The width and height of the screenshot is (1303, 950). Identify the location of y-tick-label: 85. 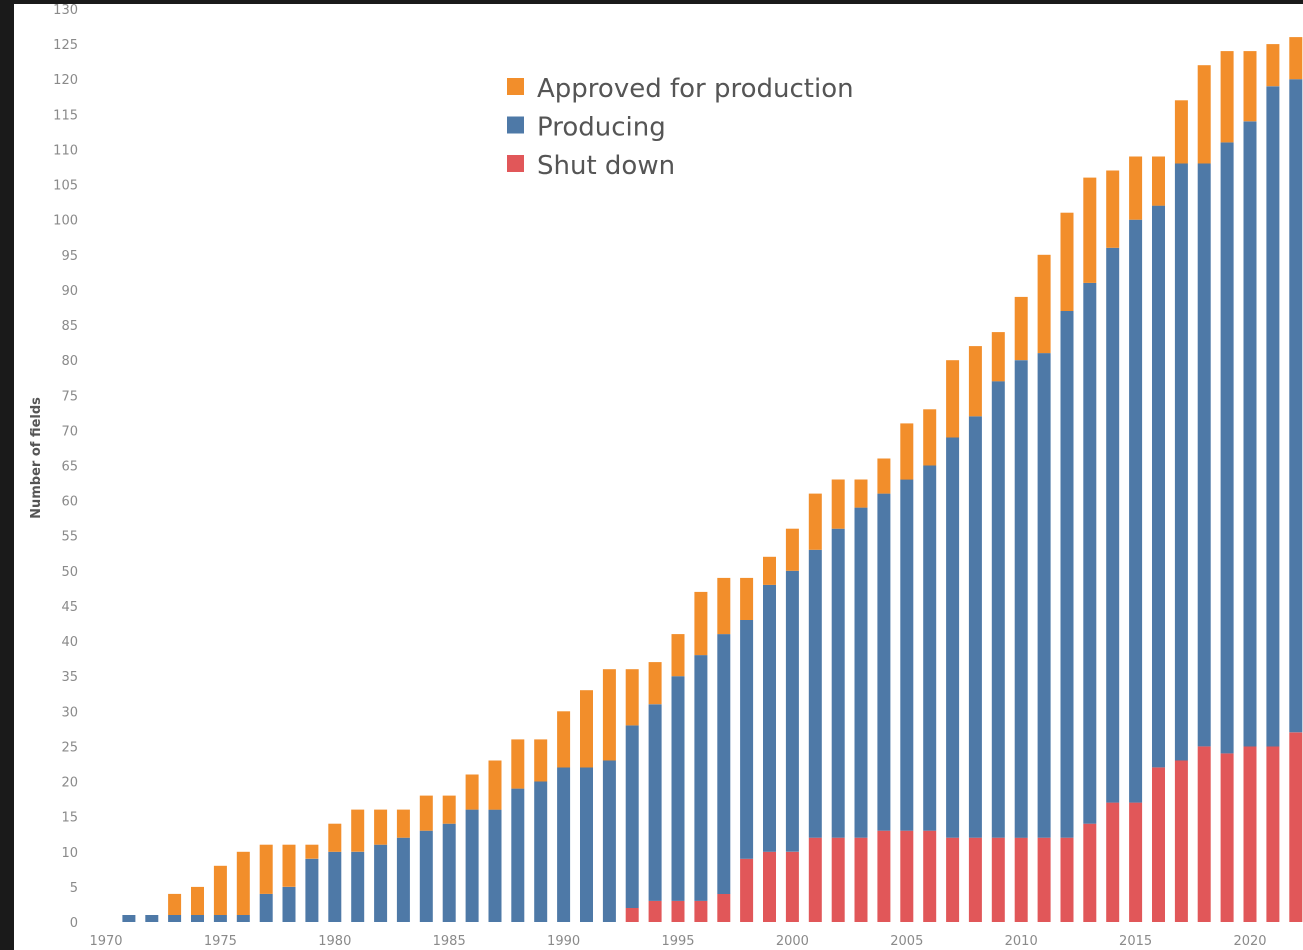
(69, 326).